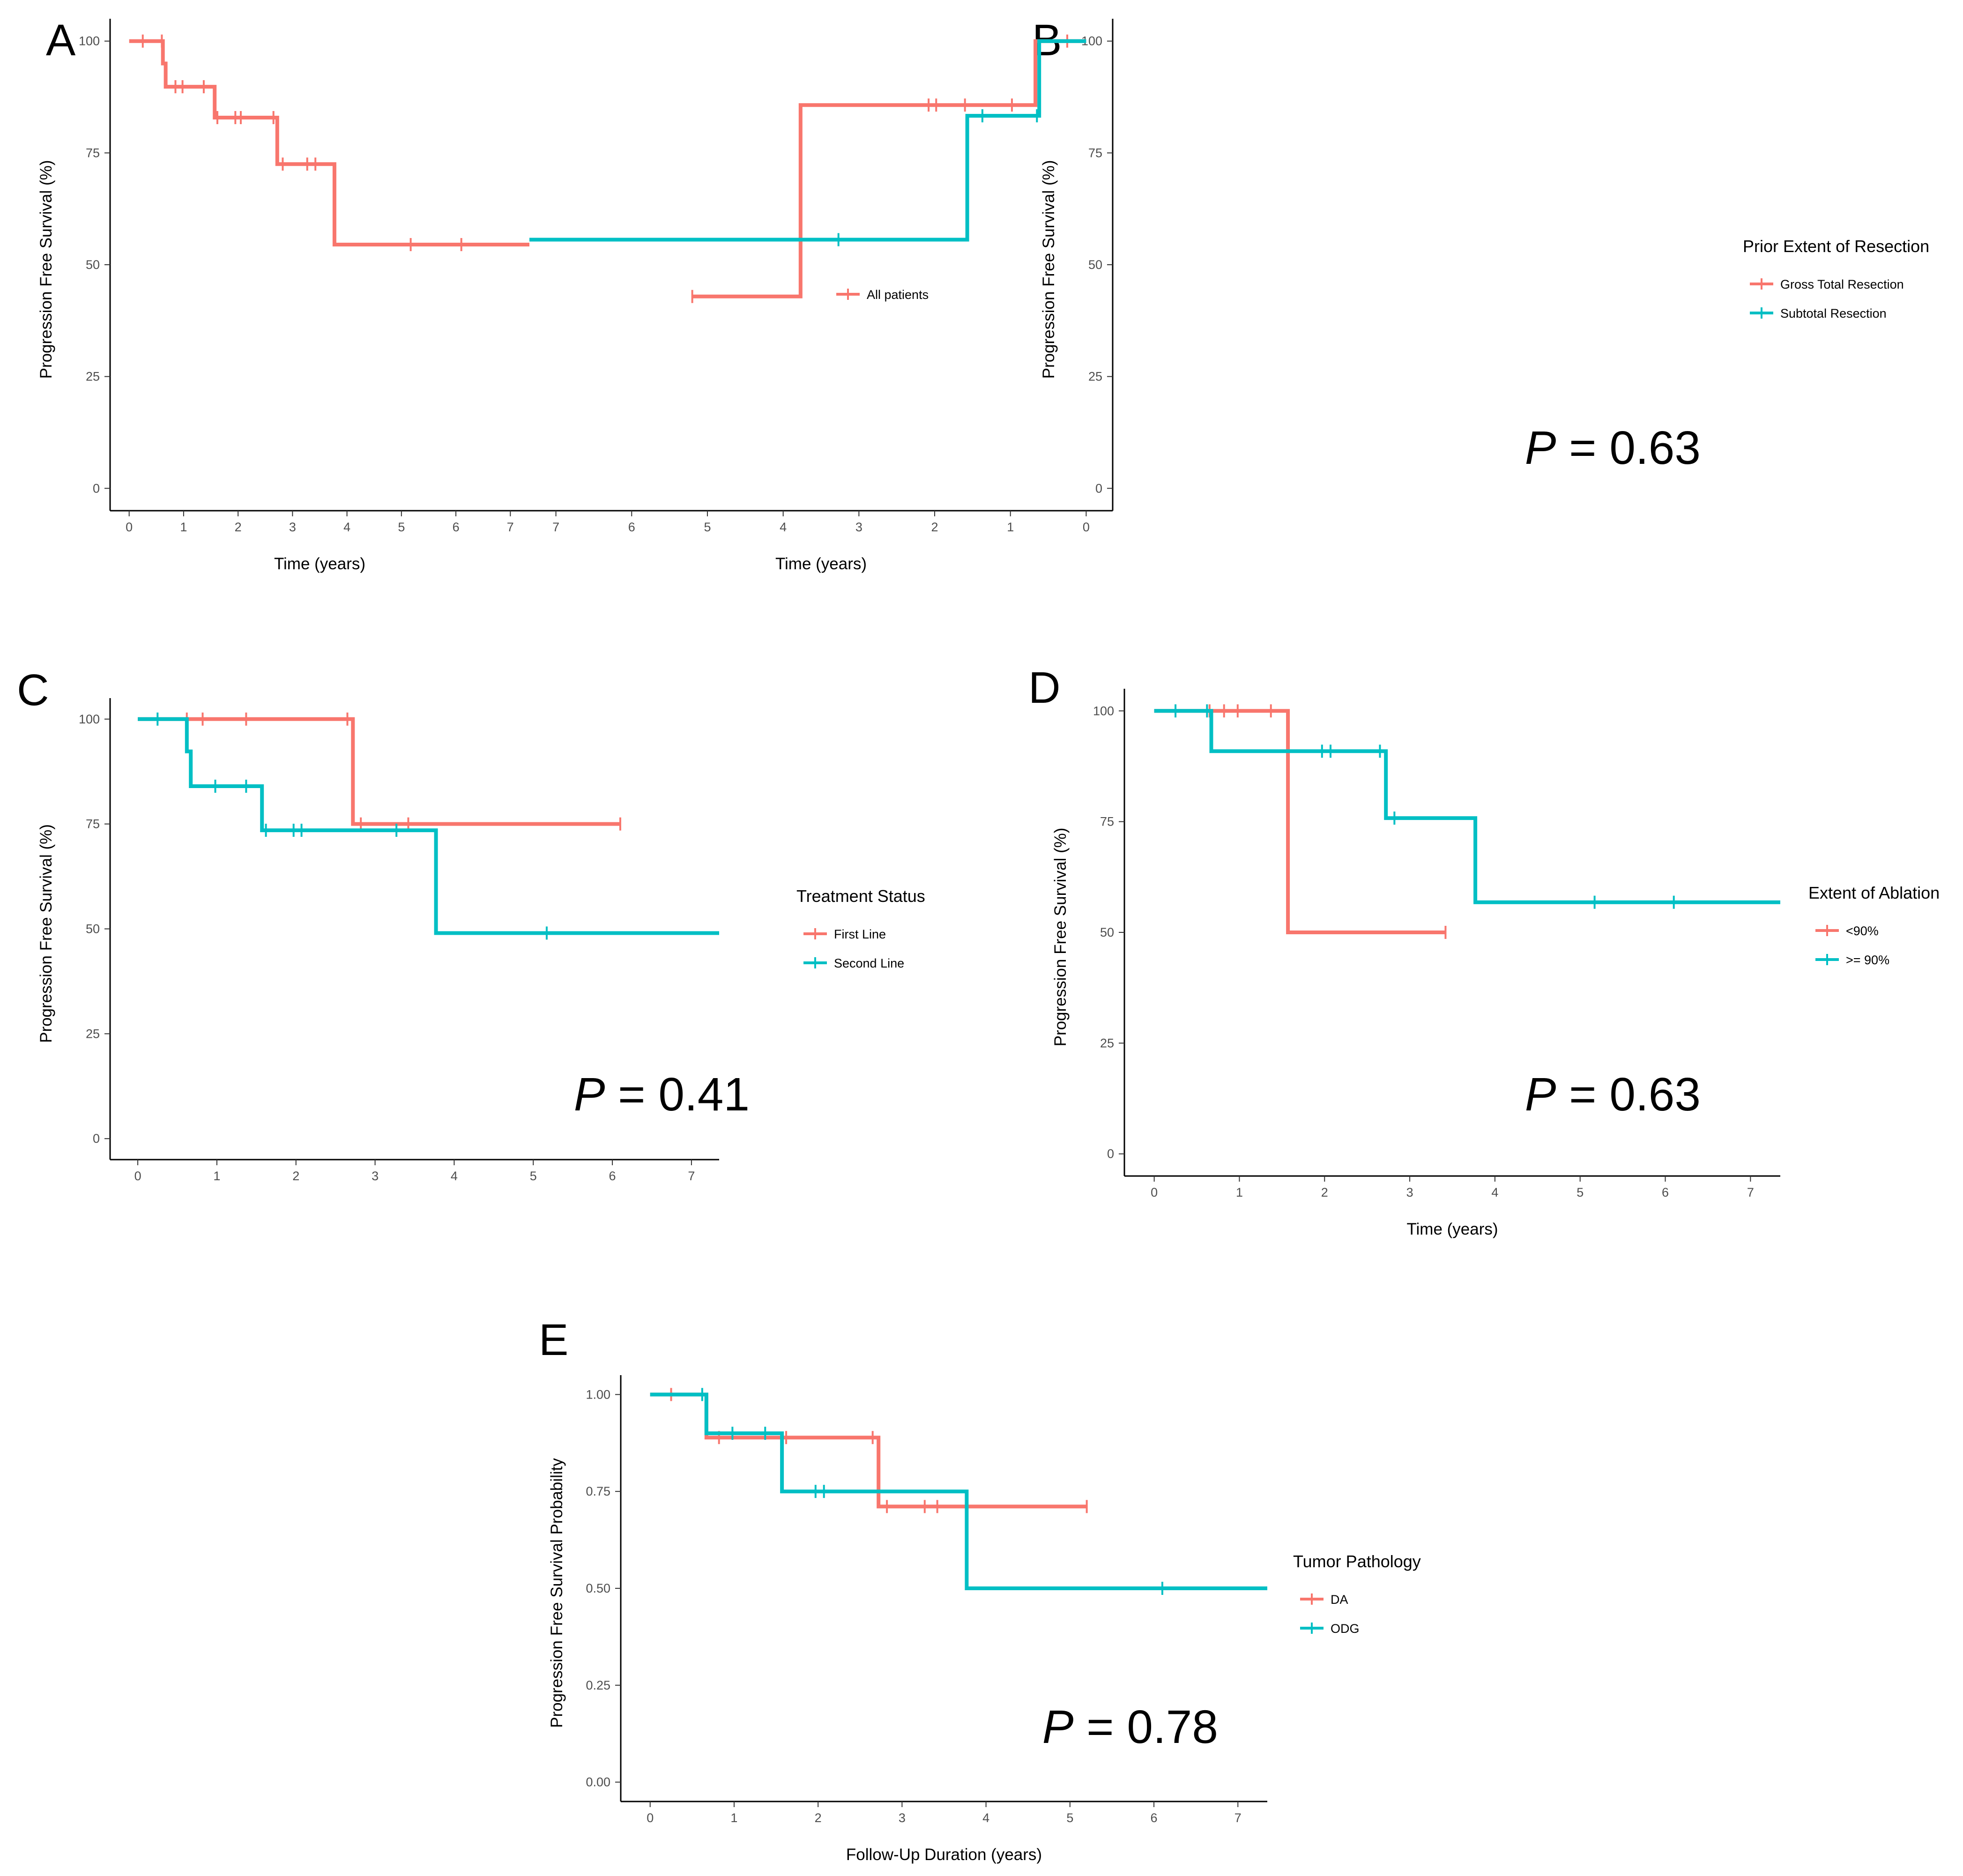 The image size is (1963, 1876). What do you see at coordinates (860, 896) in the screenshot?
I see `legend-title: Treatment Status` at bounding box center [860, 896].